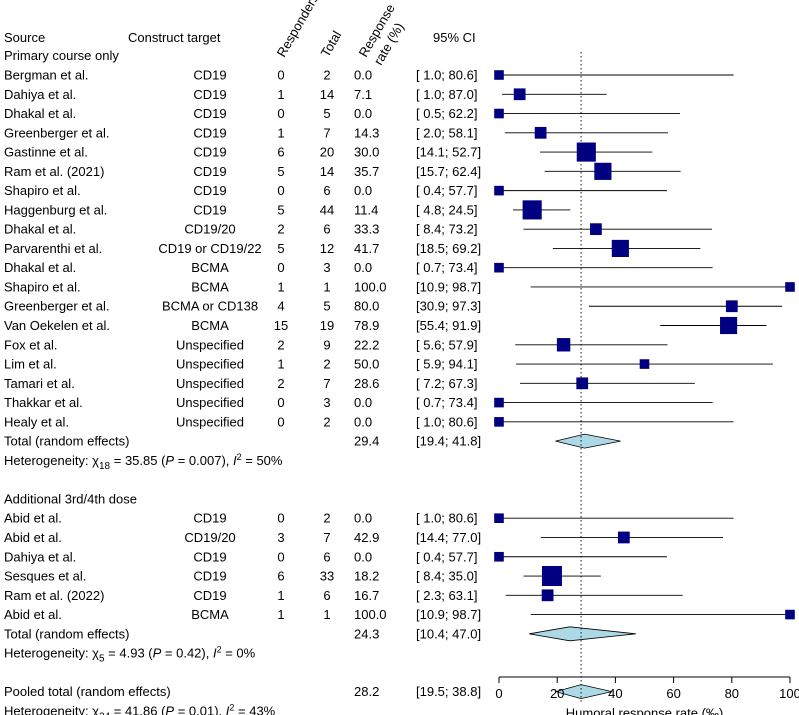 The width and height of the screenshot is (799, 715). What do you see at coordinates (24, 37) in the screenshot?
I see `header-source: Source` at bounding box center [24, 37].